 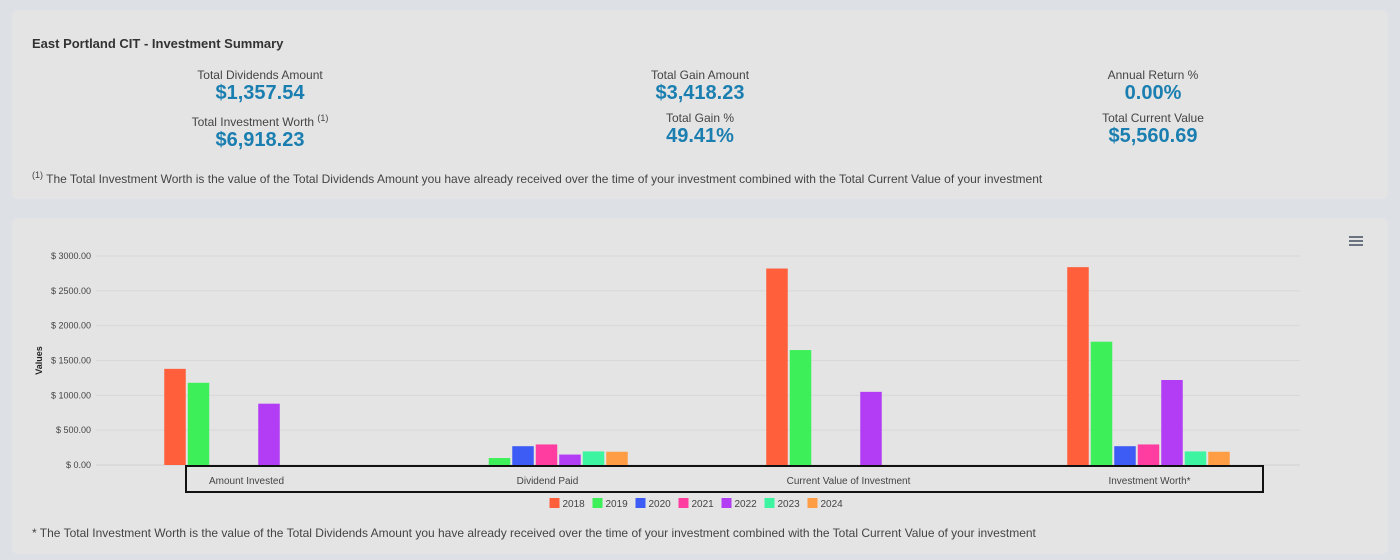 I want to click on legend-label-2024: 2024, so click(x=832, y=504).